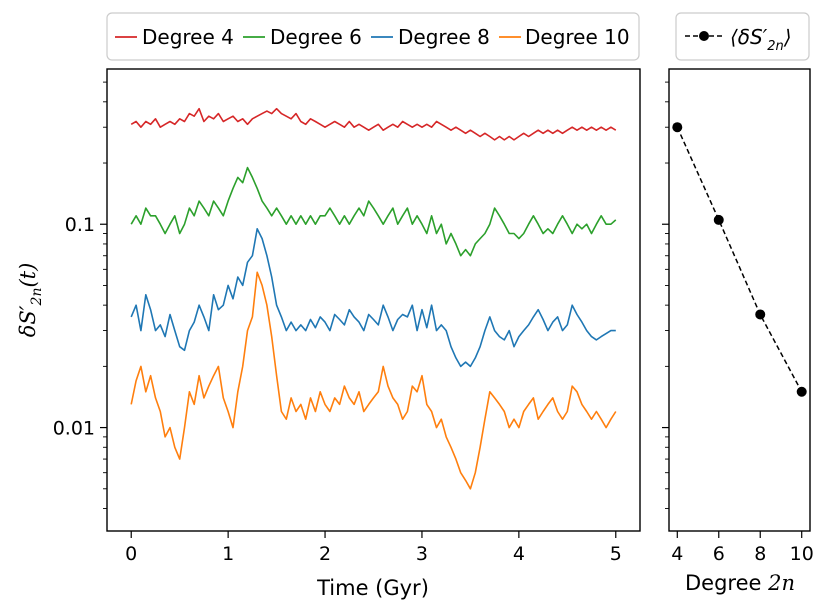 This screenshot has width=830, height=614. What do you see at coordinates (373, 36) in the screenshot?
I see `main-legend: Degree 4 Degree 6 Degree 8 Degree 10` at bounding box center [373, 36].